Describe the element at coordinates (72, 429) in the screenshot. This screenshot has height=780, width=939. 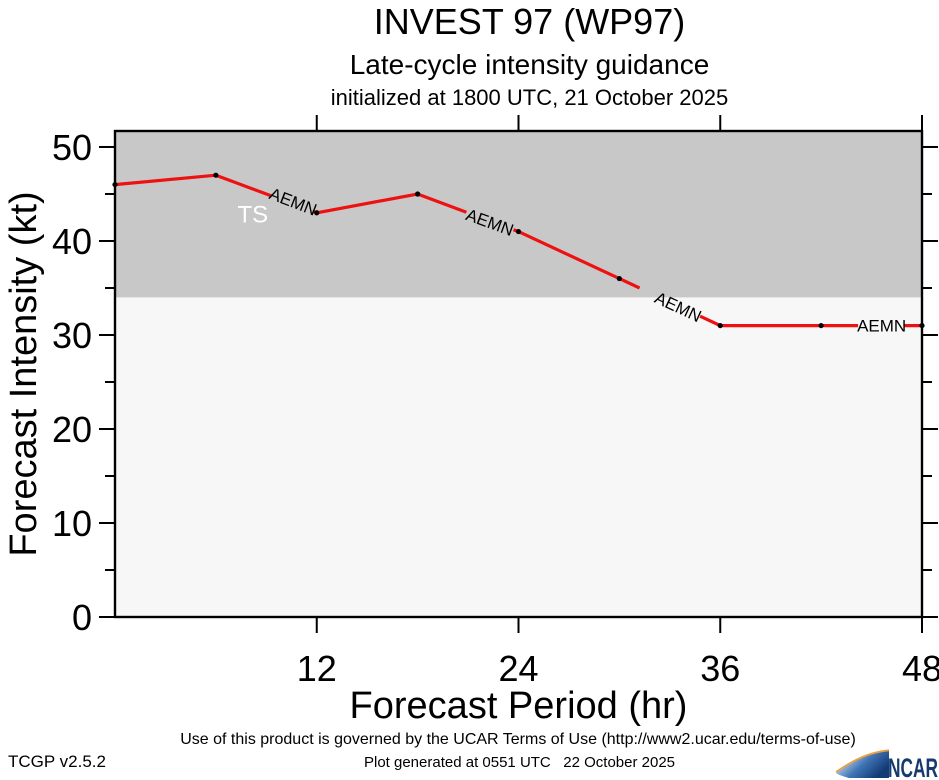
I see `y-axis-tick-label: 20` at that location.